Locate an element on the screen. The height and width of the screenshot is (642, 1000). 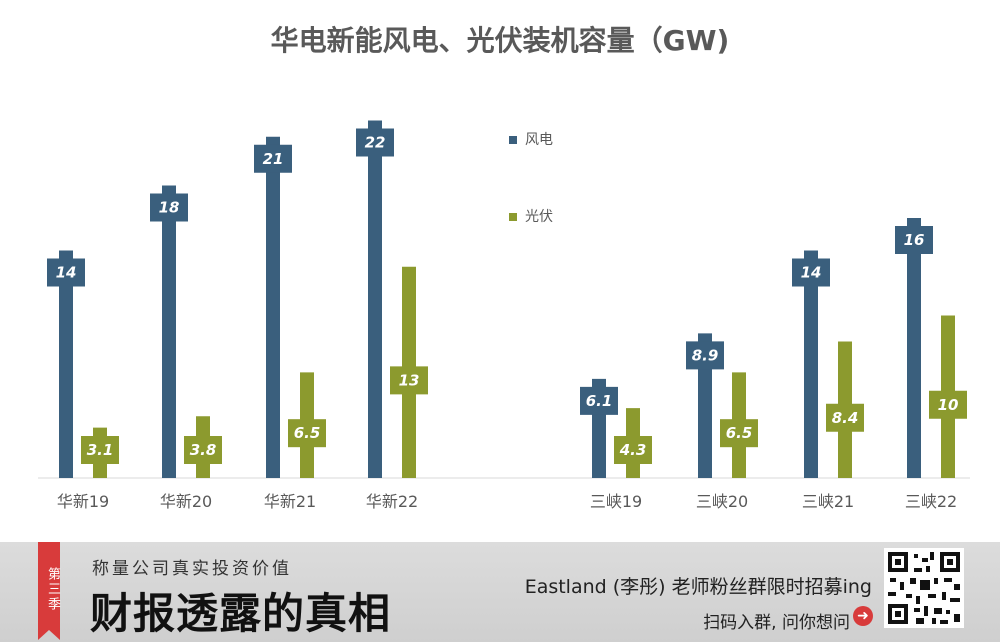
data-label: 8.9 is located at coordinates (705, 355).